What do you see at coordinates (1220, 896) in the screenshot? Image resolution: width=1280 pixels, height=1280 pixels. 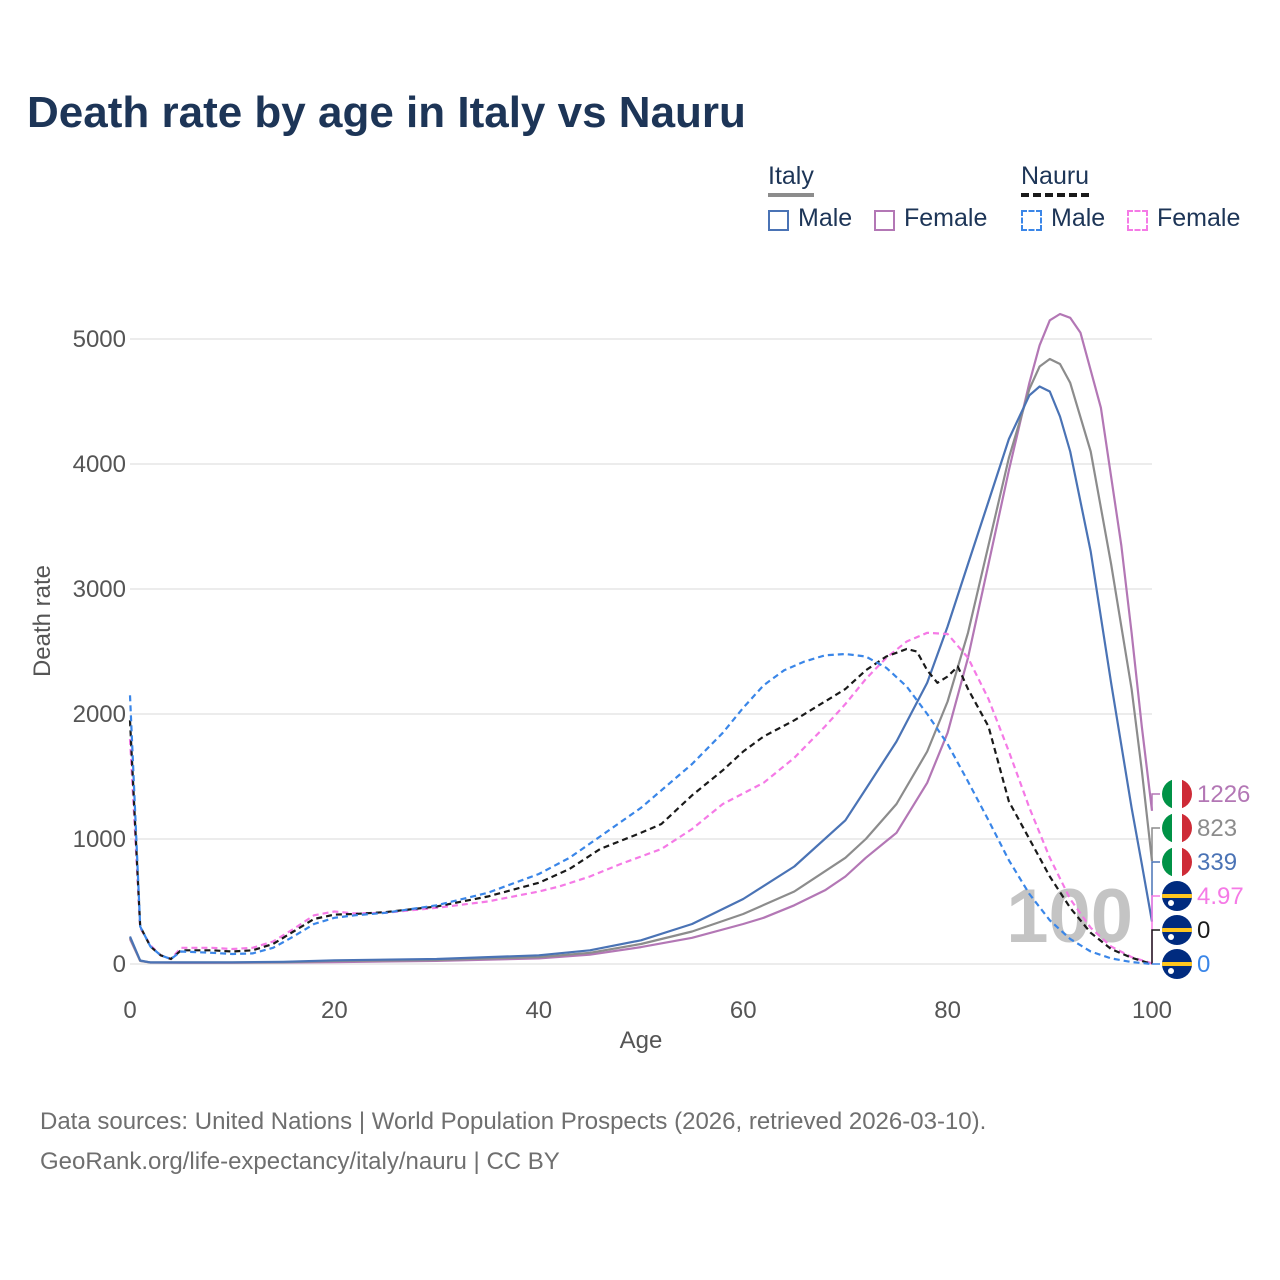 I see `end-label-value: 4.97` at bounding box center [1220, 896].